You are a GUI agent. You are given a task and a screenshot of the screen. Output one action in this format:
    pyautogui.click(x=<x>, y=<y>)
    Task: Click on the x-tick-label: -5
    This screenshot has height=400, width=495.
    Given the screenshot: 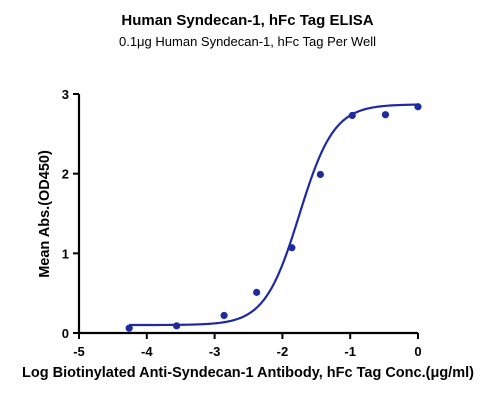 What is the action you would take?
    pyautogui.click(x=79, y=351)
    